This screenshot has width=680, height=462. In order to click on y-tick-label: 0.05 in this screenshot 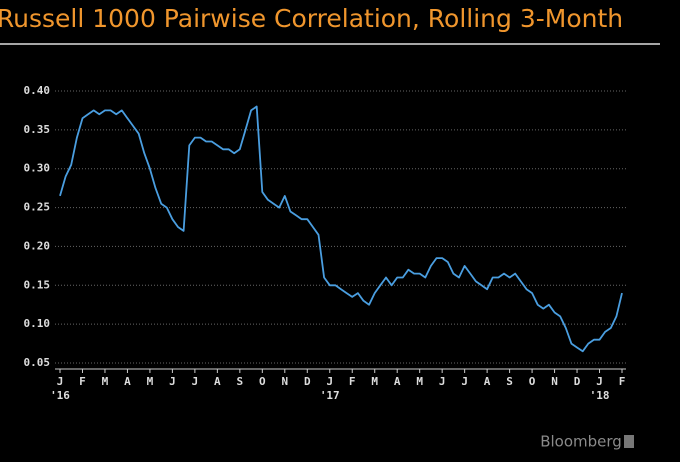, I will do `click(37, 362)`.